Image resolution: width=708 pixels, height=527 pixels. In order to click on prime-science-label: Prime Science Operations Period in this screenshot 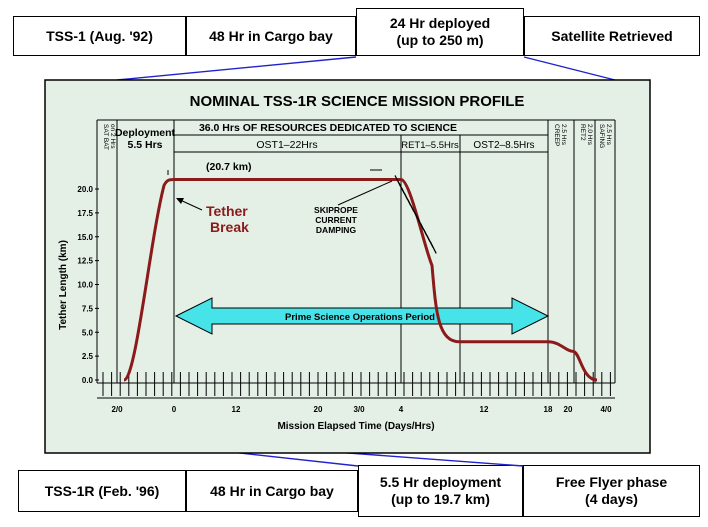, I will do `click(360, 317)`.